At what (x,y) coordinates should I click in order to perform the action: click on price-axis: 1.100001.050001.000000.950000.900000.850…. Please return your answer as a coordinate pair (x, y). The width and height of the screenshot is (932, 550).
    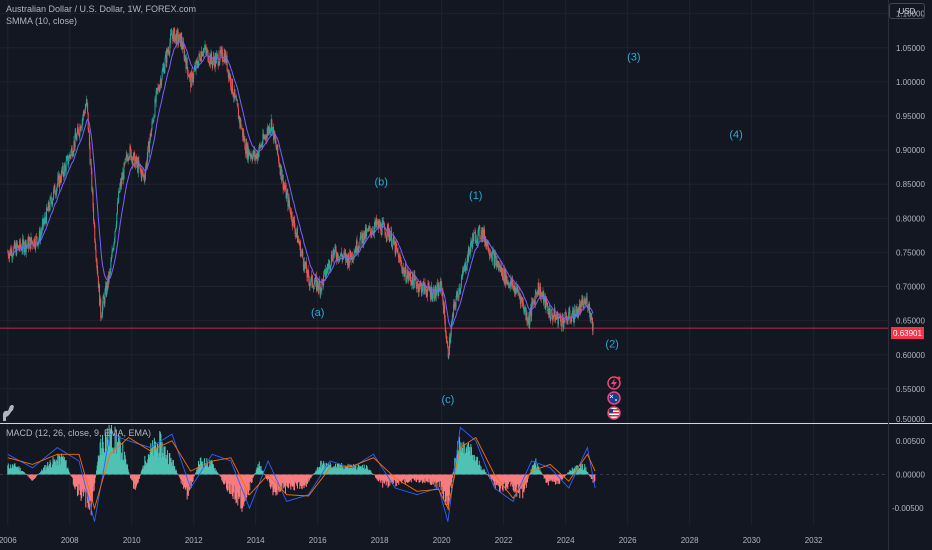
    Looking at the image, I should click on (910, 217).